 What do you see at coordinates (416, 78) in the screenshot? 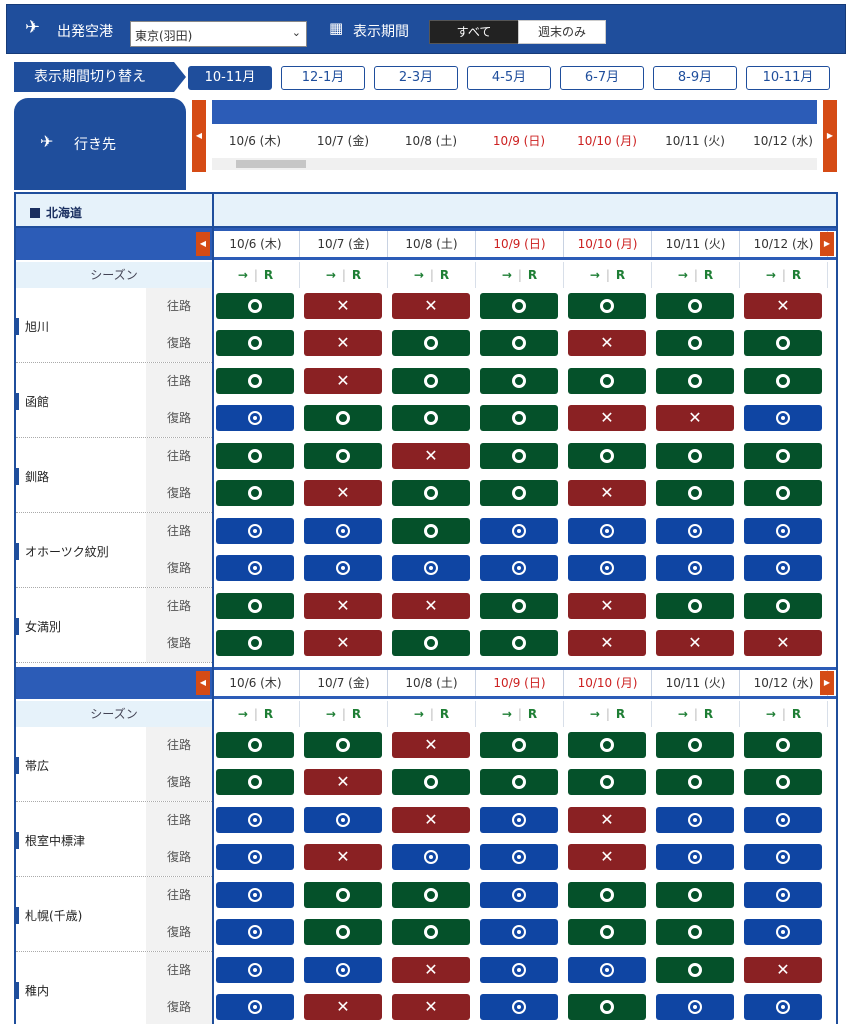
I see `period-button: 2-3月` at bounding box center [416, 78].